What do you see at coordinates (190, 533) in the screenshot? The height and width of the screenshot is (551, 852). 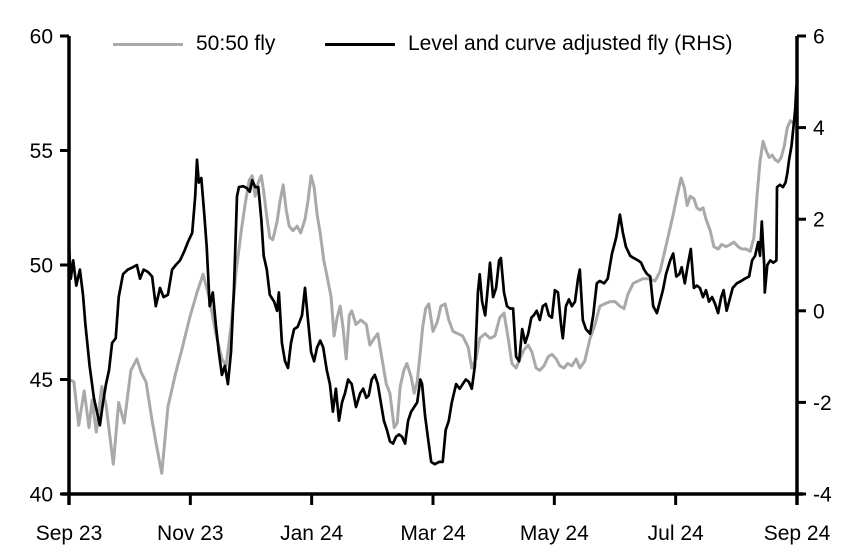 I see `x-axis-tick-label: Nov 23` at bounding box center [190, 533].